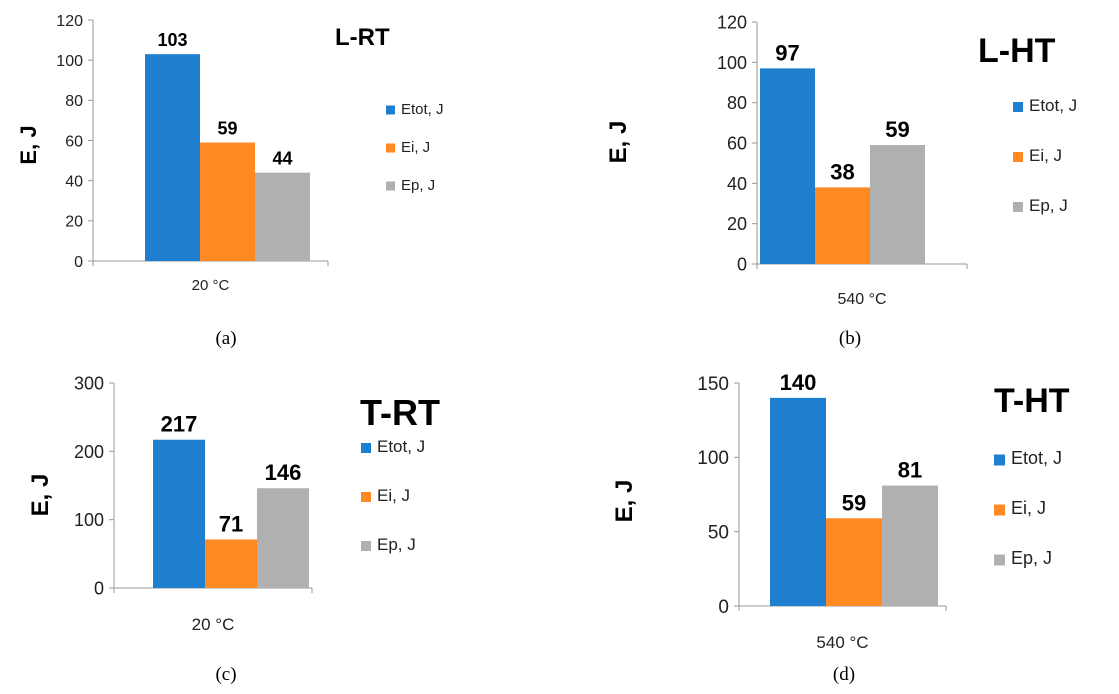 This screenshot has height=694, width=1119. Describe the element at coordinates (787, 52) in the screenshot. I see `data-label: 97` at that location.